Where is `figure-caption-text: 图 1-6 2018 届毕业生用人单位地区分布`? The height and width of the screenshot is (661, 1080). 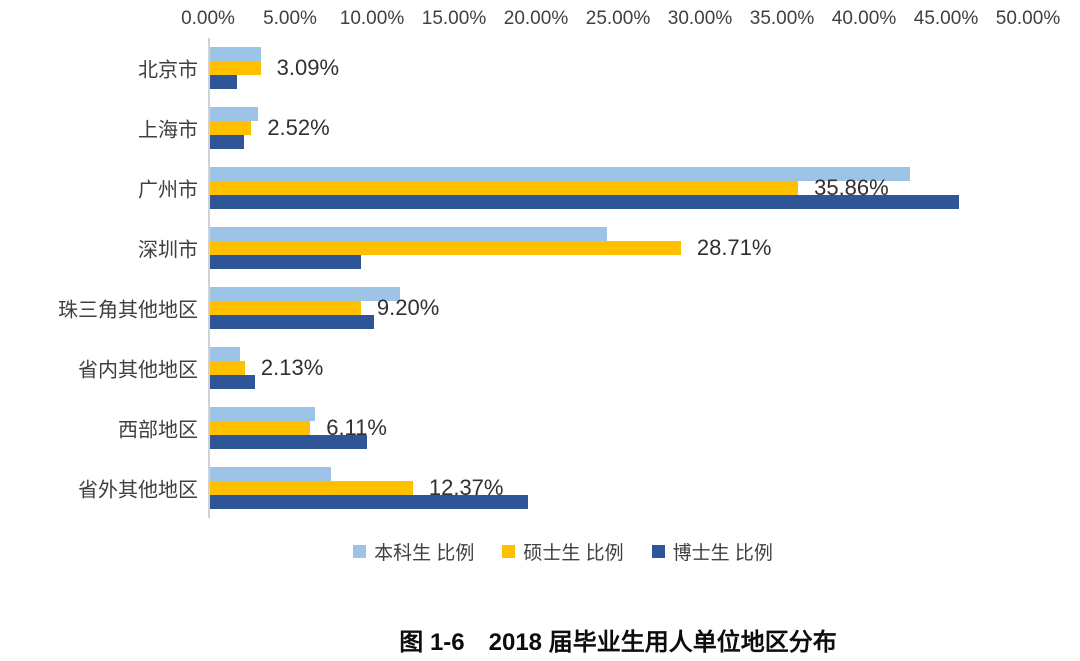
figure-caption-text: 图 1-6 2018 届毕业生用人单位地区分布 is located at coordinates (618, 642).